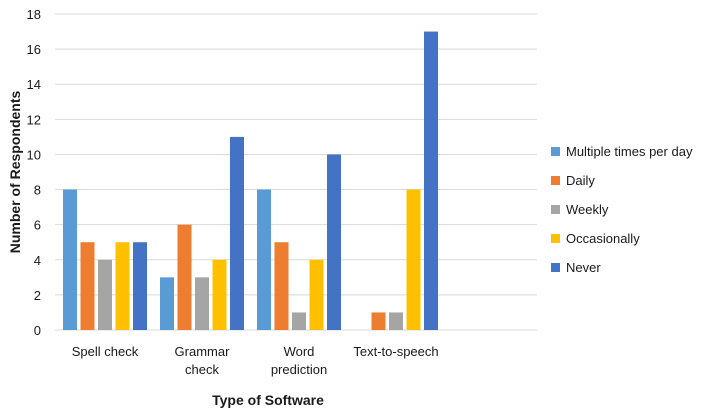 Image resolution: width=705 pixels, height=409 pixels. Describe the element at coordinates (583, 267) in the screenshot. I see `legend-label: Never` at that location.